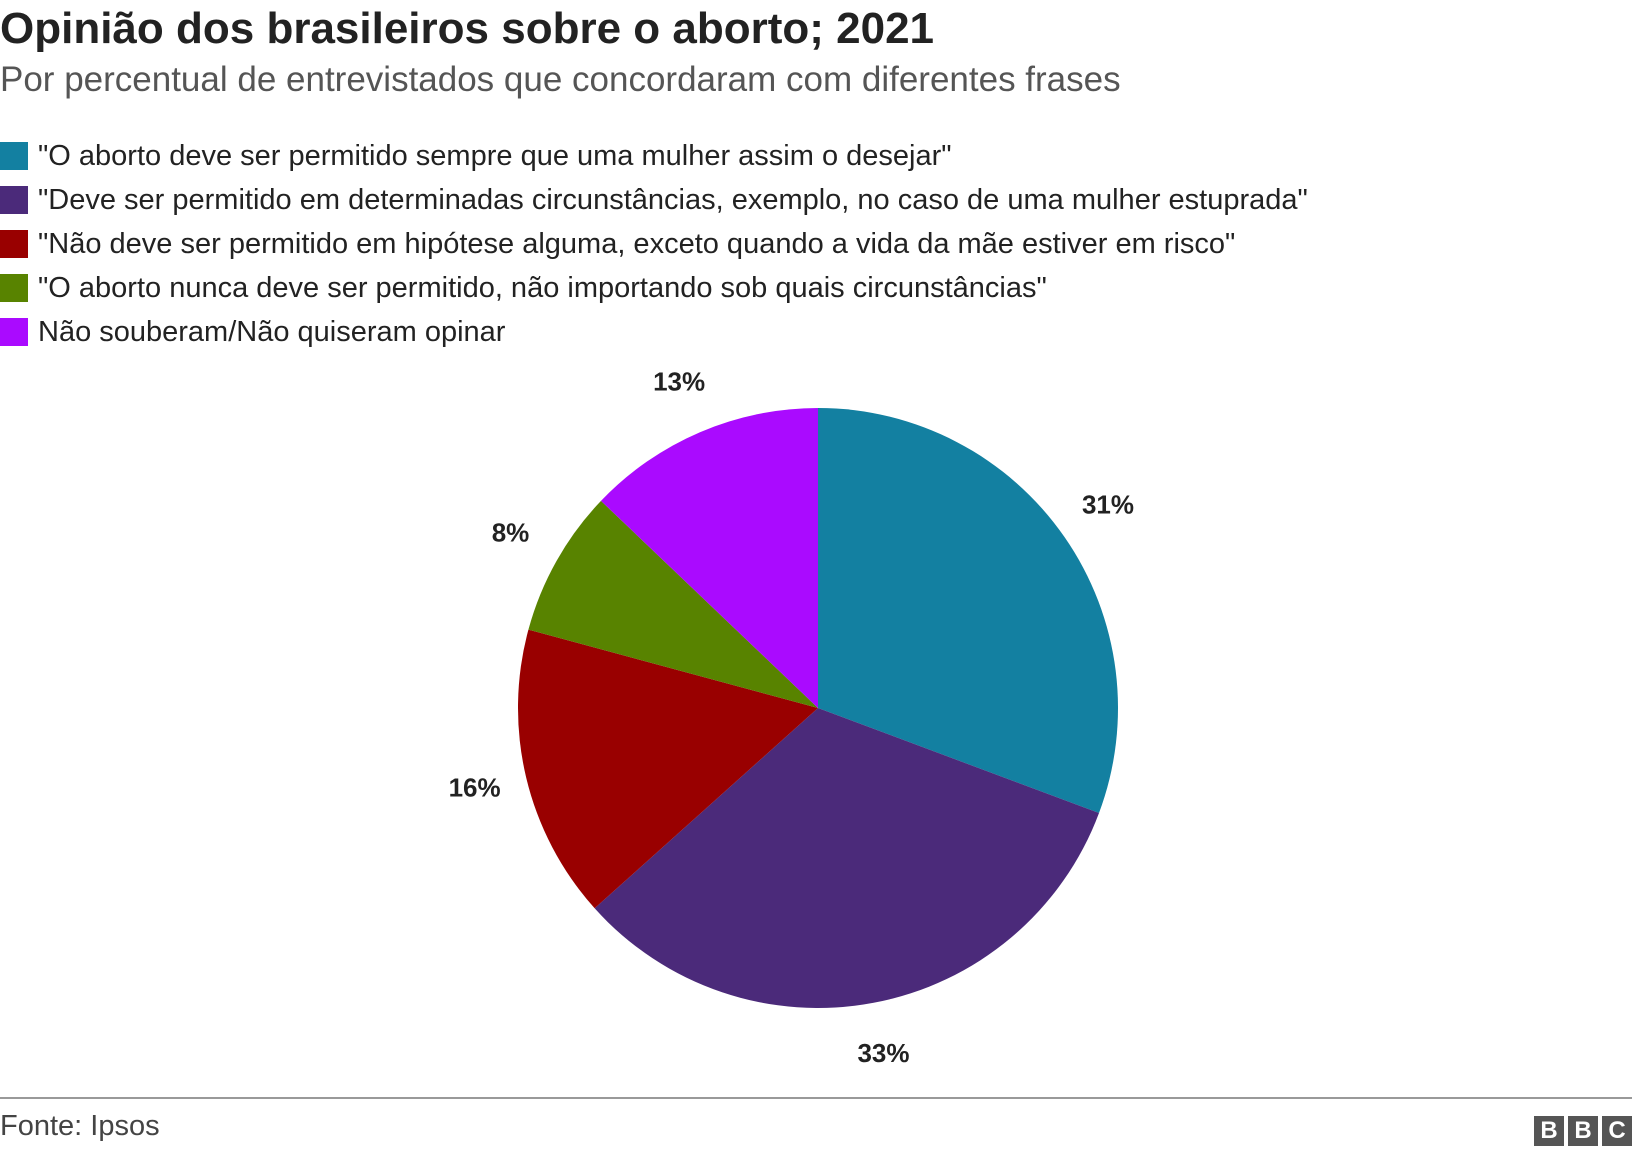  What do you see at coordinates (654, 332) in the screenshot?
I see `legend-item: Não souberam/Não quiseram opinar` at bounding box center [654, 332].